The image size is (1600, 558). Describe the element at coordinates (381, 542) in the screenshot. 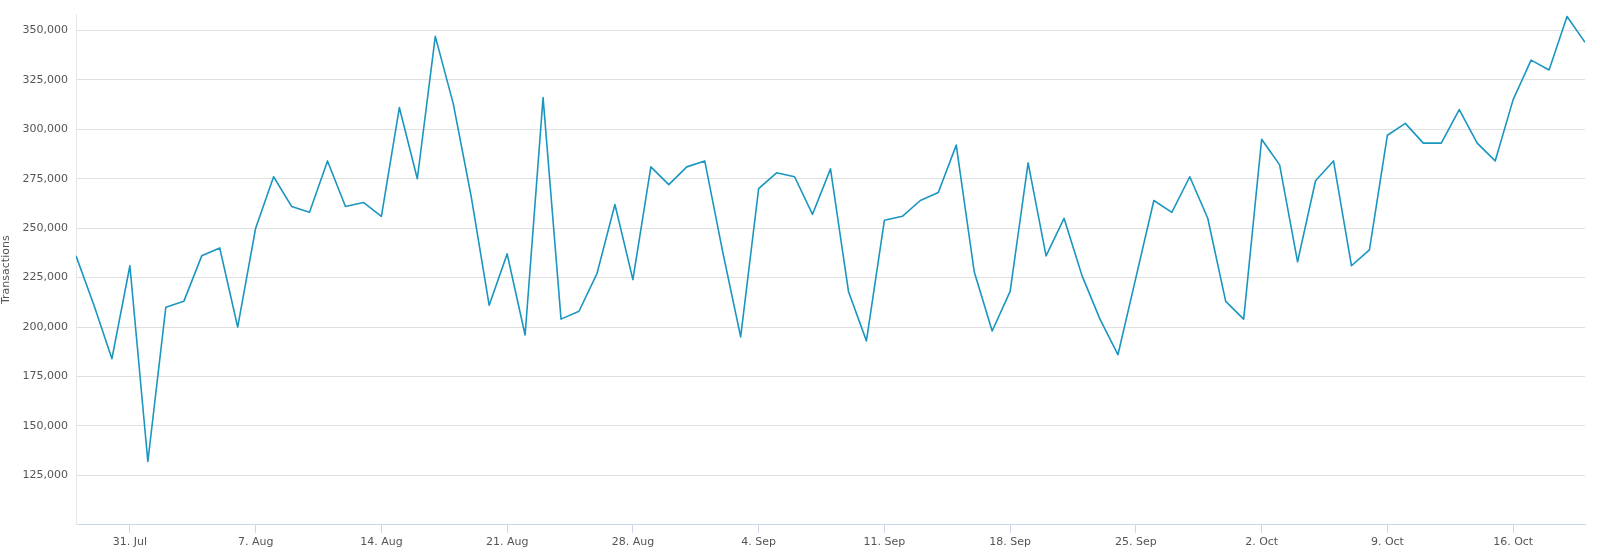

I see `x-tick-label: 14. Aug` at that location.